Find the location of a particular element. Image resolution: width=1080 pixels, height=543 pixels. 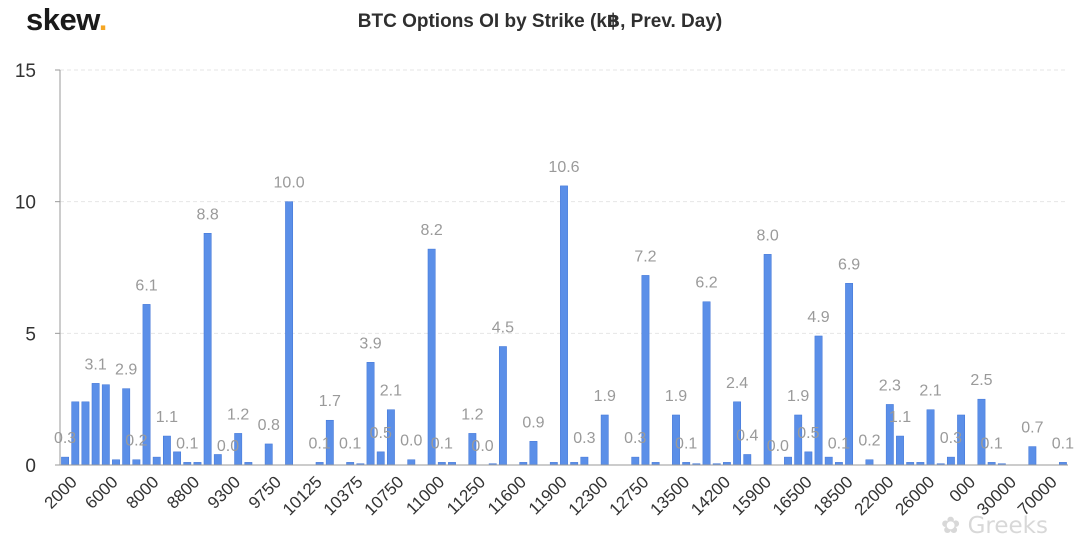

x-tick-label: 11000 is located at coordinates (425, 495).